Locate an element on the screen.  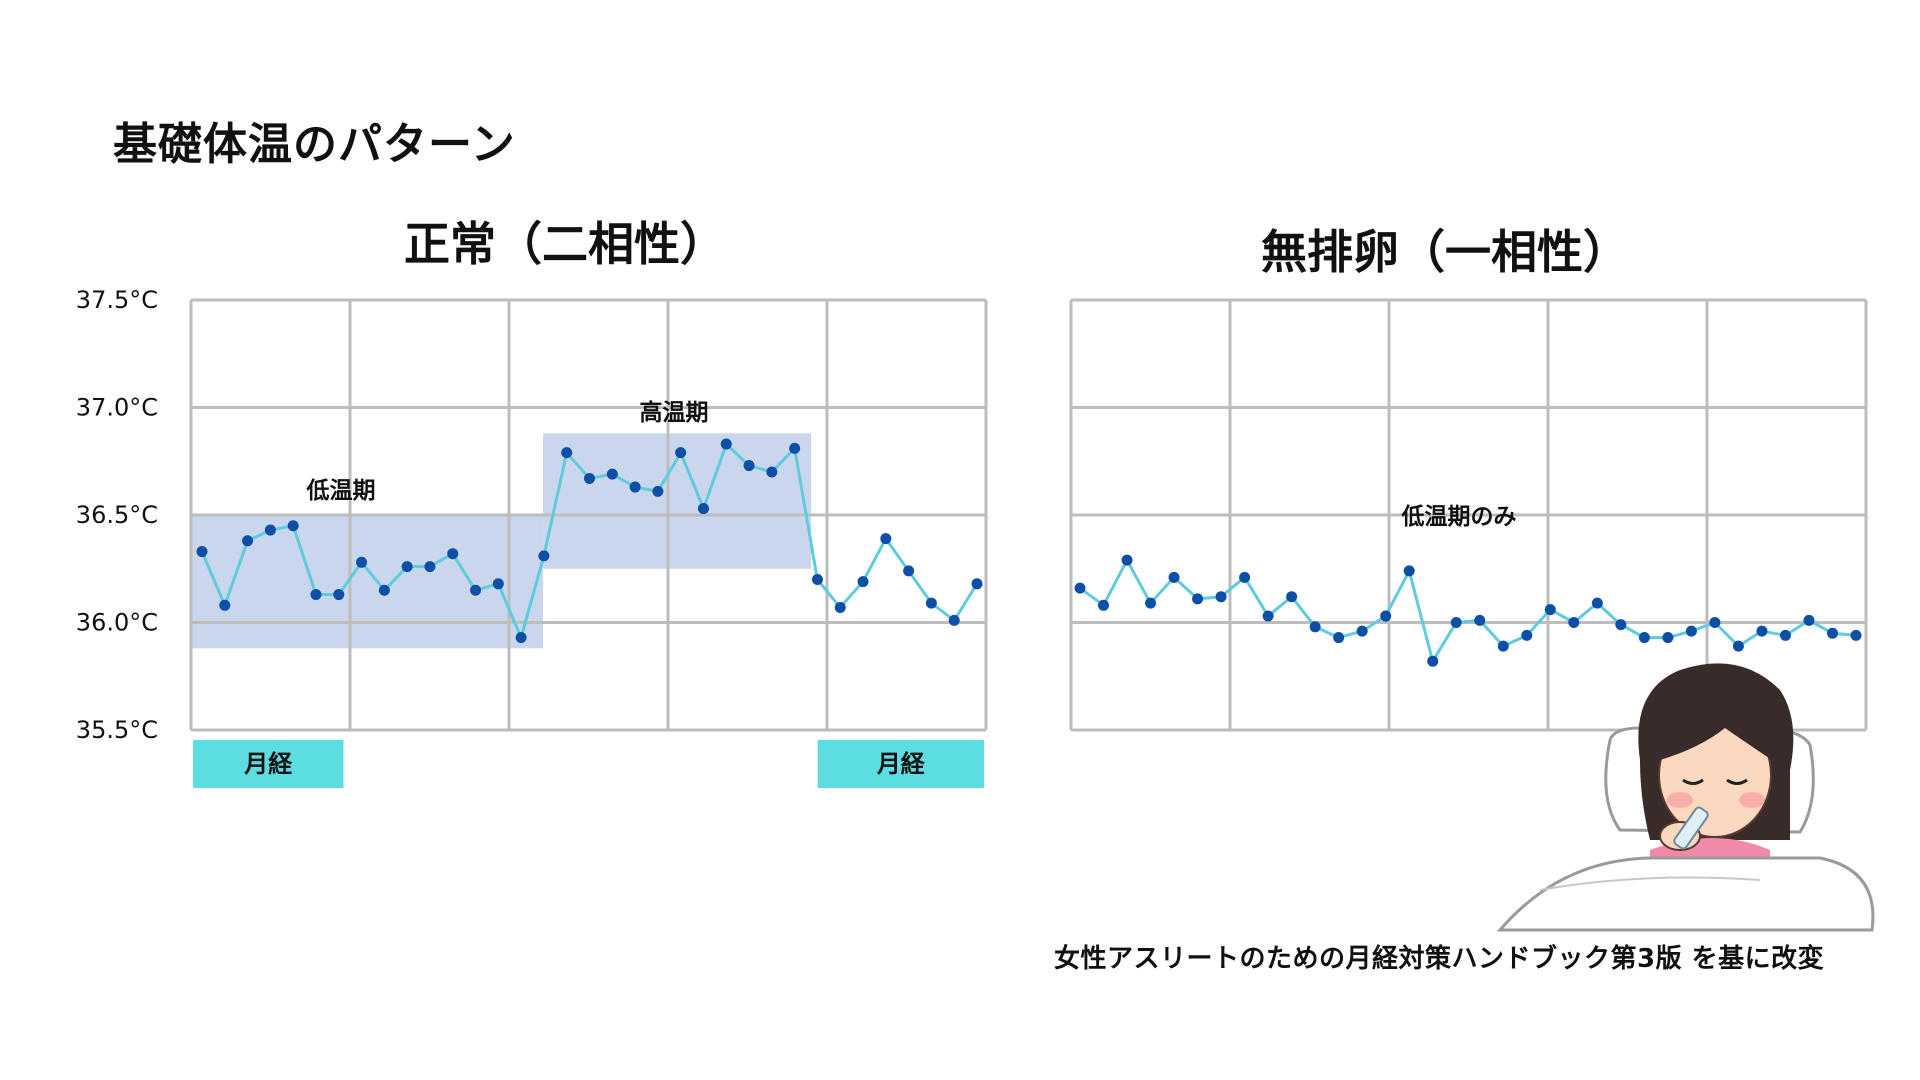
phase-label: 低温期のみ is located at coordinates (1459, 517).